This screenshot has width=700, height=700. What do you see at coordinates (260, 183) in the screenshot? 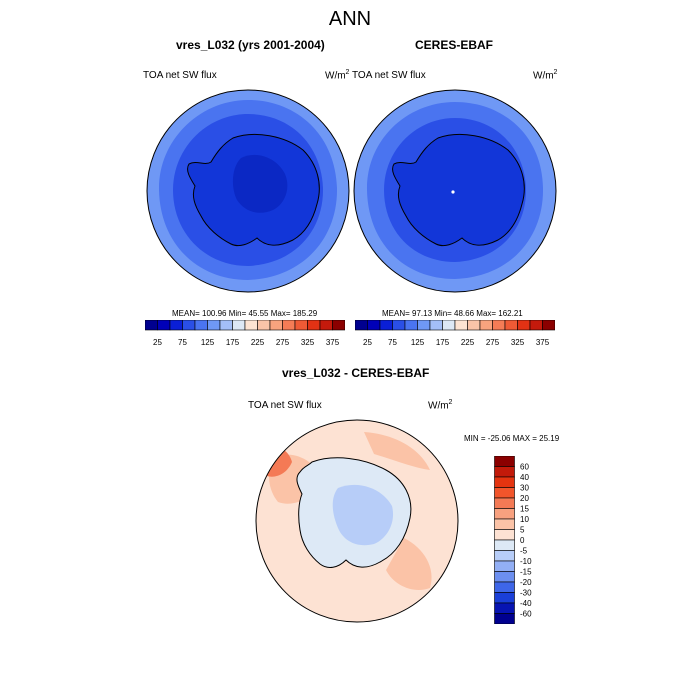
I see `panel-1-antarctica-core` at bounding box center [260, 183].